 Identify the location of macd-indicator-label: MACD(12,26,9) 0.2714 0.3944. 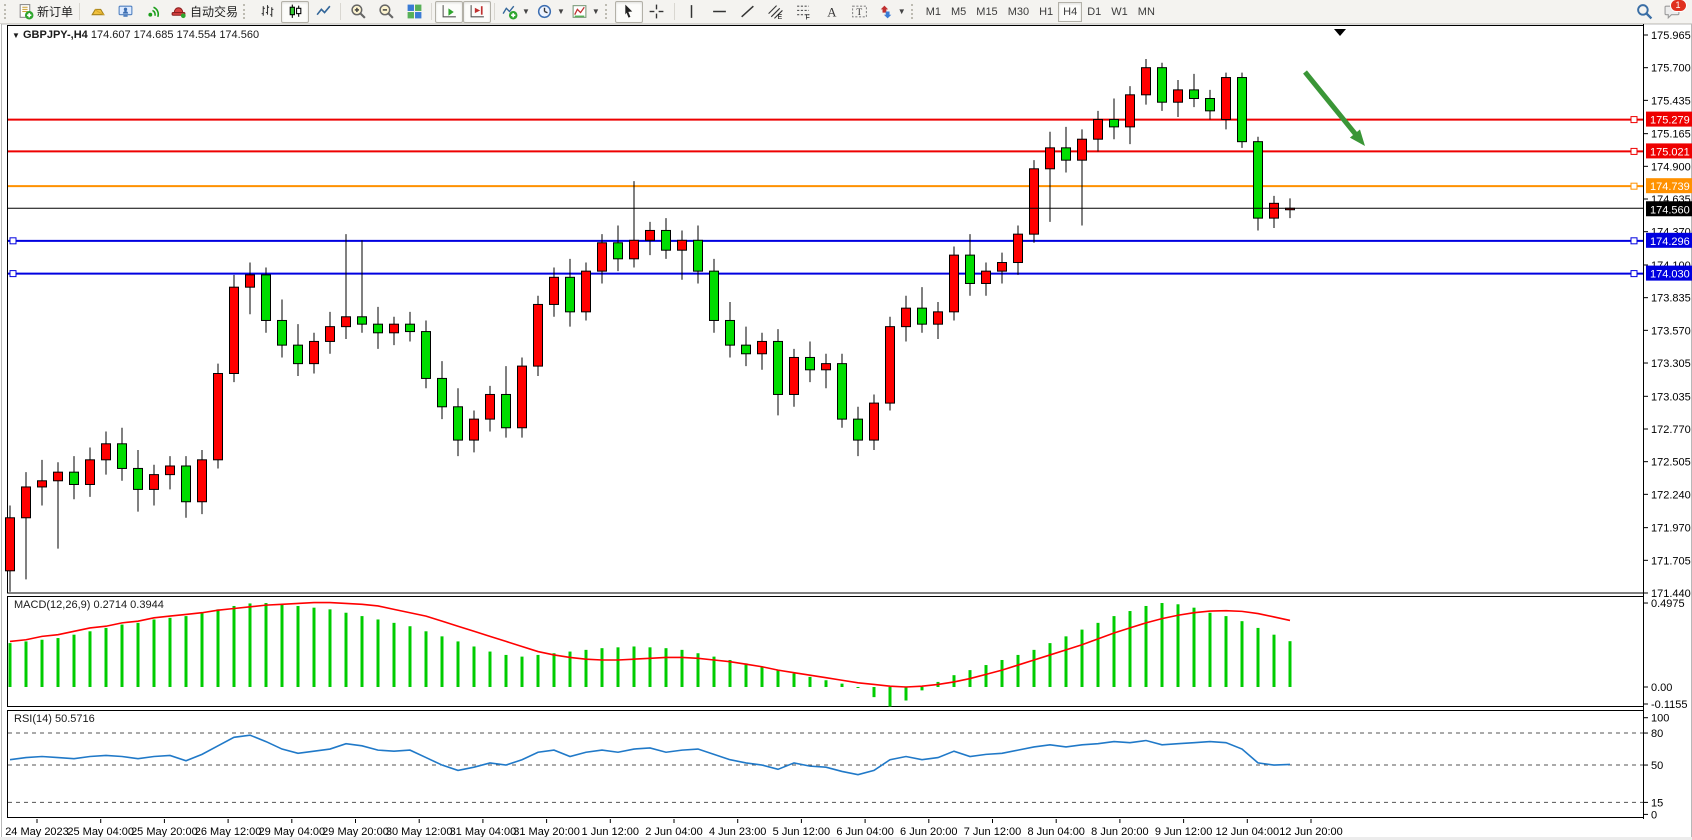
(89, 605).